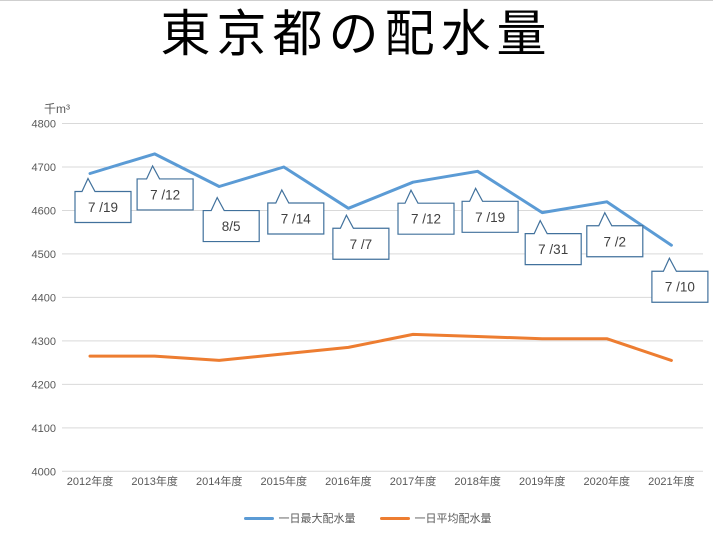  Describe the element at coordinates (44, 385) in the screenshot. I see `y-tick-label: 4200` at that location.